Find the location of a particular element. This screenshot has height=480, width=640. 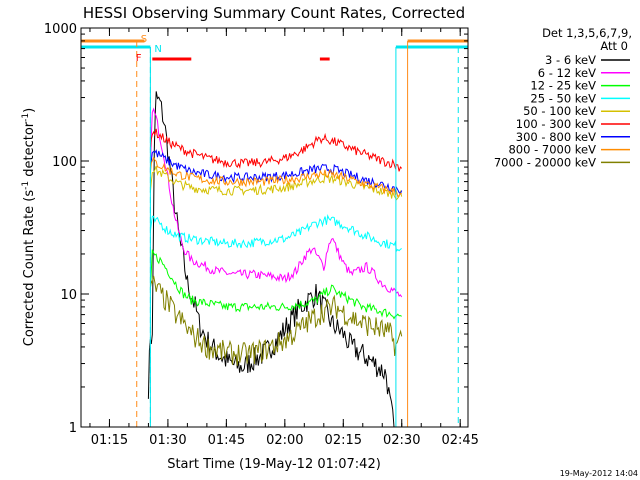

legend-header-1: Det 1,3,5,6,7,9, is located at coordinates (587, 33).